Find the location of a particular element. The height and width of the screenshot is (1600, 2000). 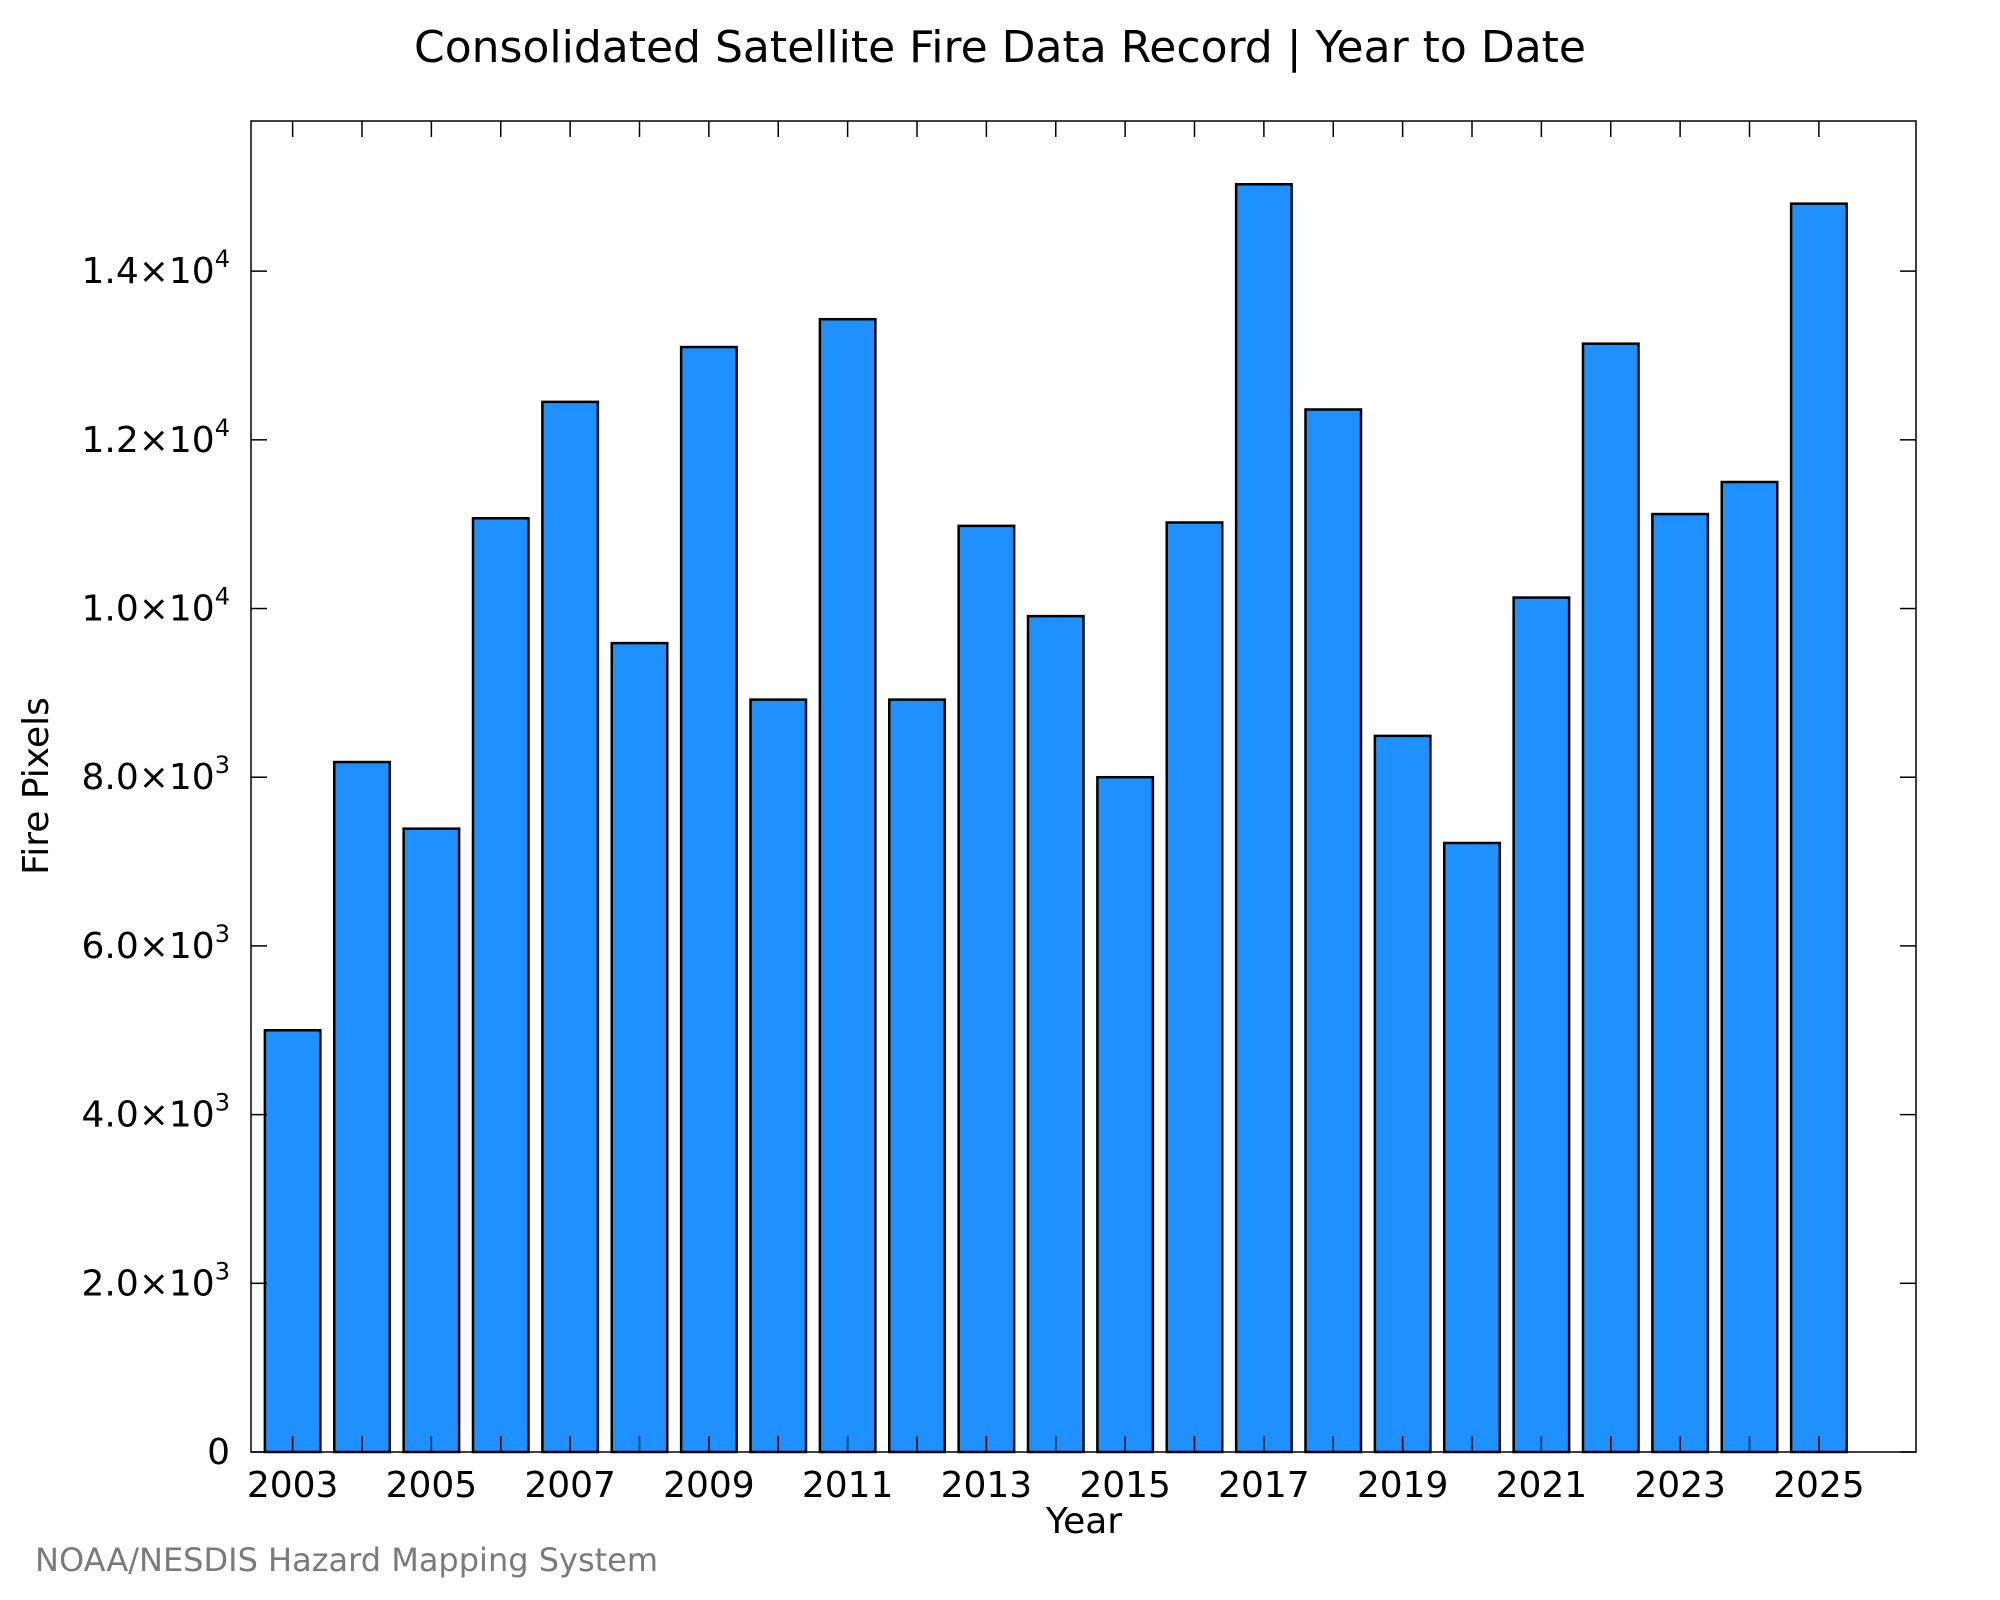

x-tick-label-2017: 2017 is located at coordinates (1264, 1485).